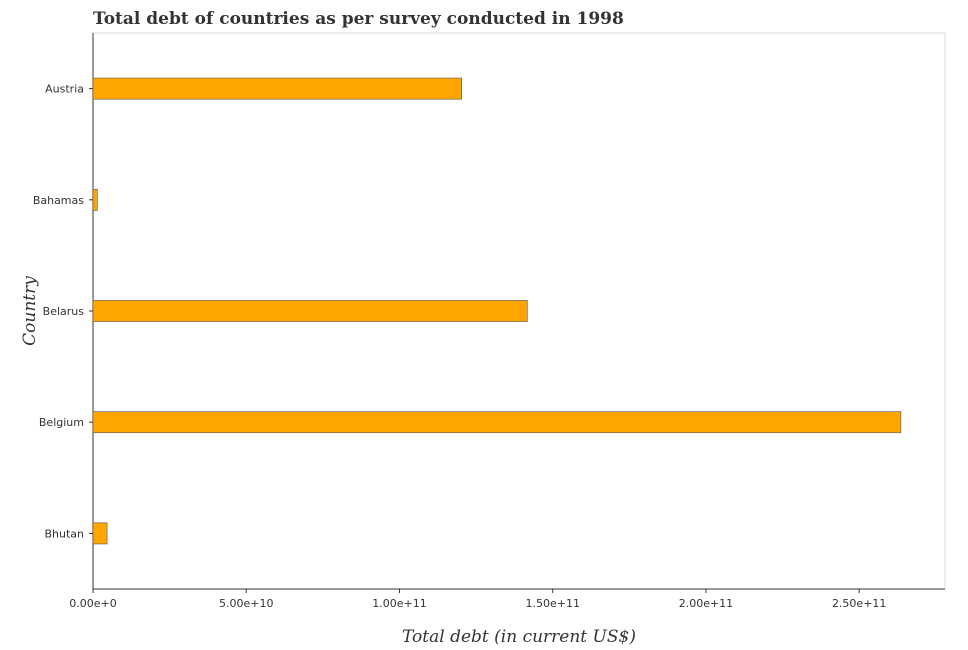 Image resolution: width=968 pixels, height=650 pixels. What do you see at coordinates (497, 422) in the screenshot?
I see `bar-belgium` at bounding box center [497, 422].